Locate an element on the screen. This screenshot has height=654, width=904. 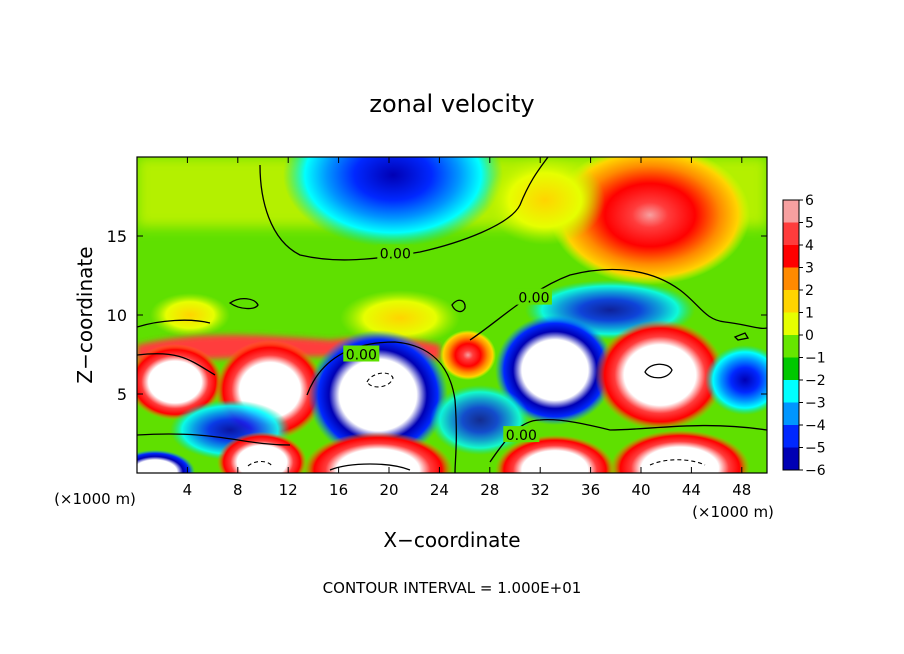
colorbar-label: −1 is located at coordinates (815, 359).